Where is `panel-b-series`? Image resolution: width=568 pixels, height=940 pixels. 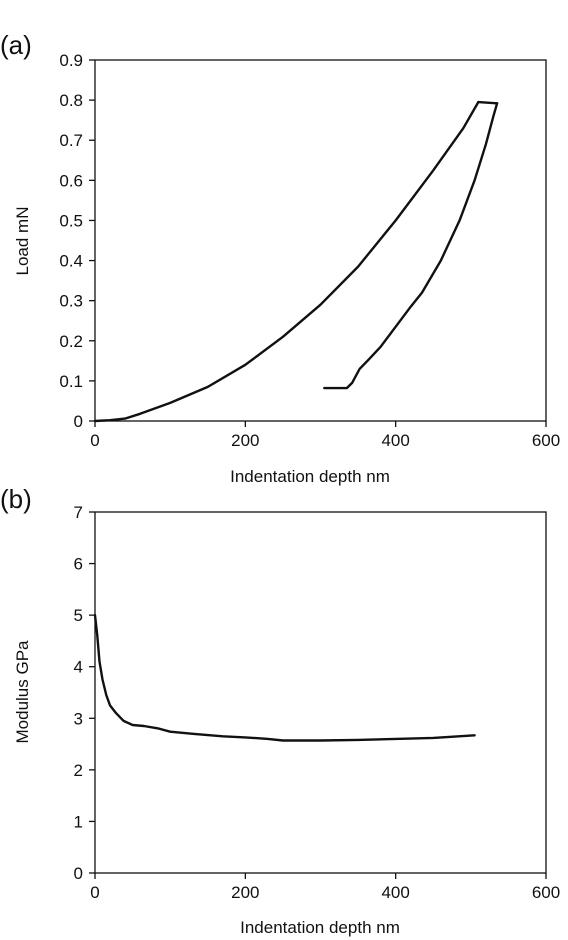
panel-b-series is located at coordinates (284, 677).